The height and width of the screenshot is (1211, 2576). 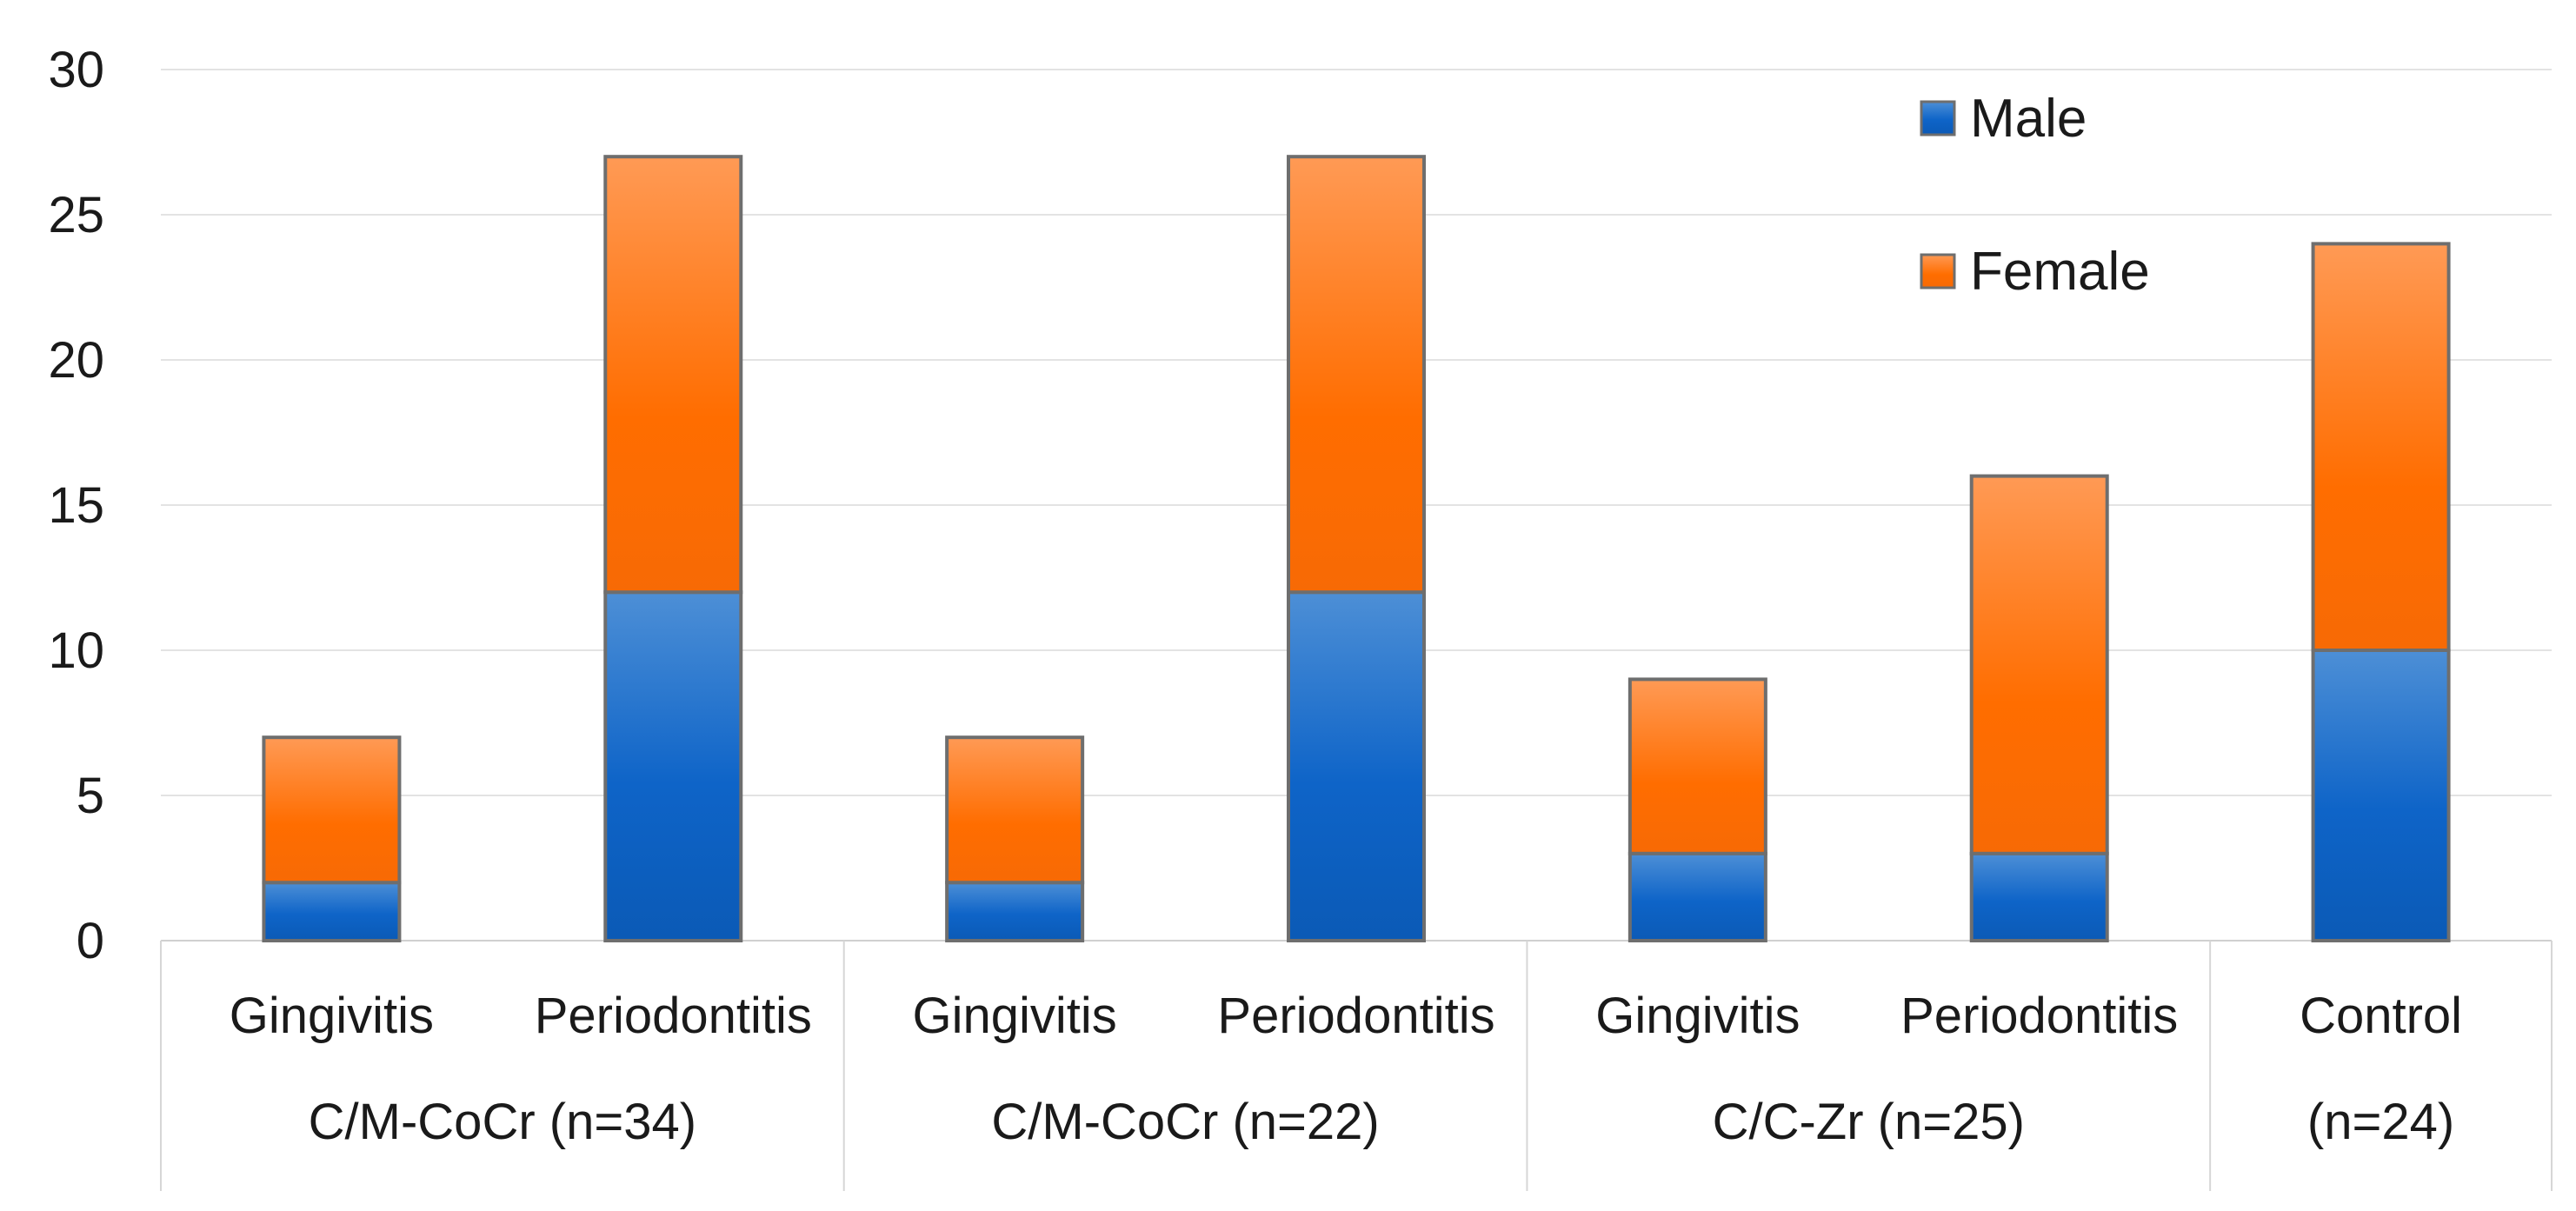 I want to click on x-group-label: C/M-CoCr (n=34), so click(x=502, y=1122).